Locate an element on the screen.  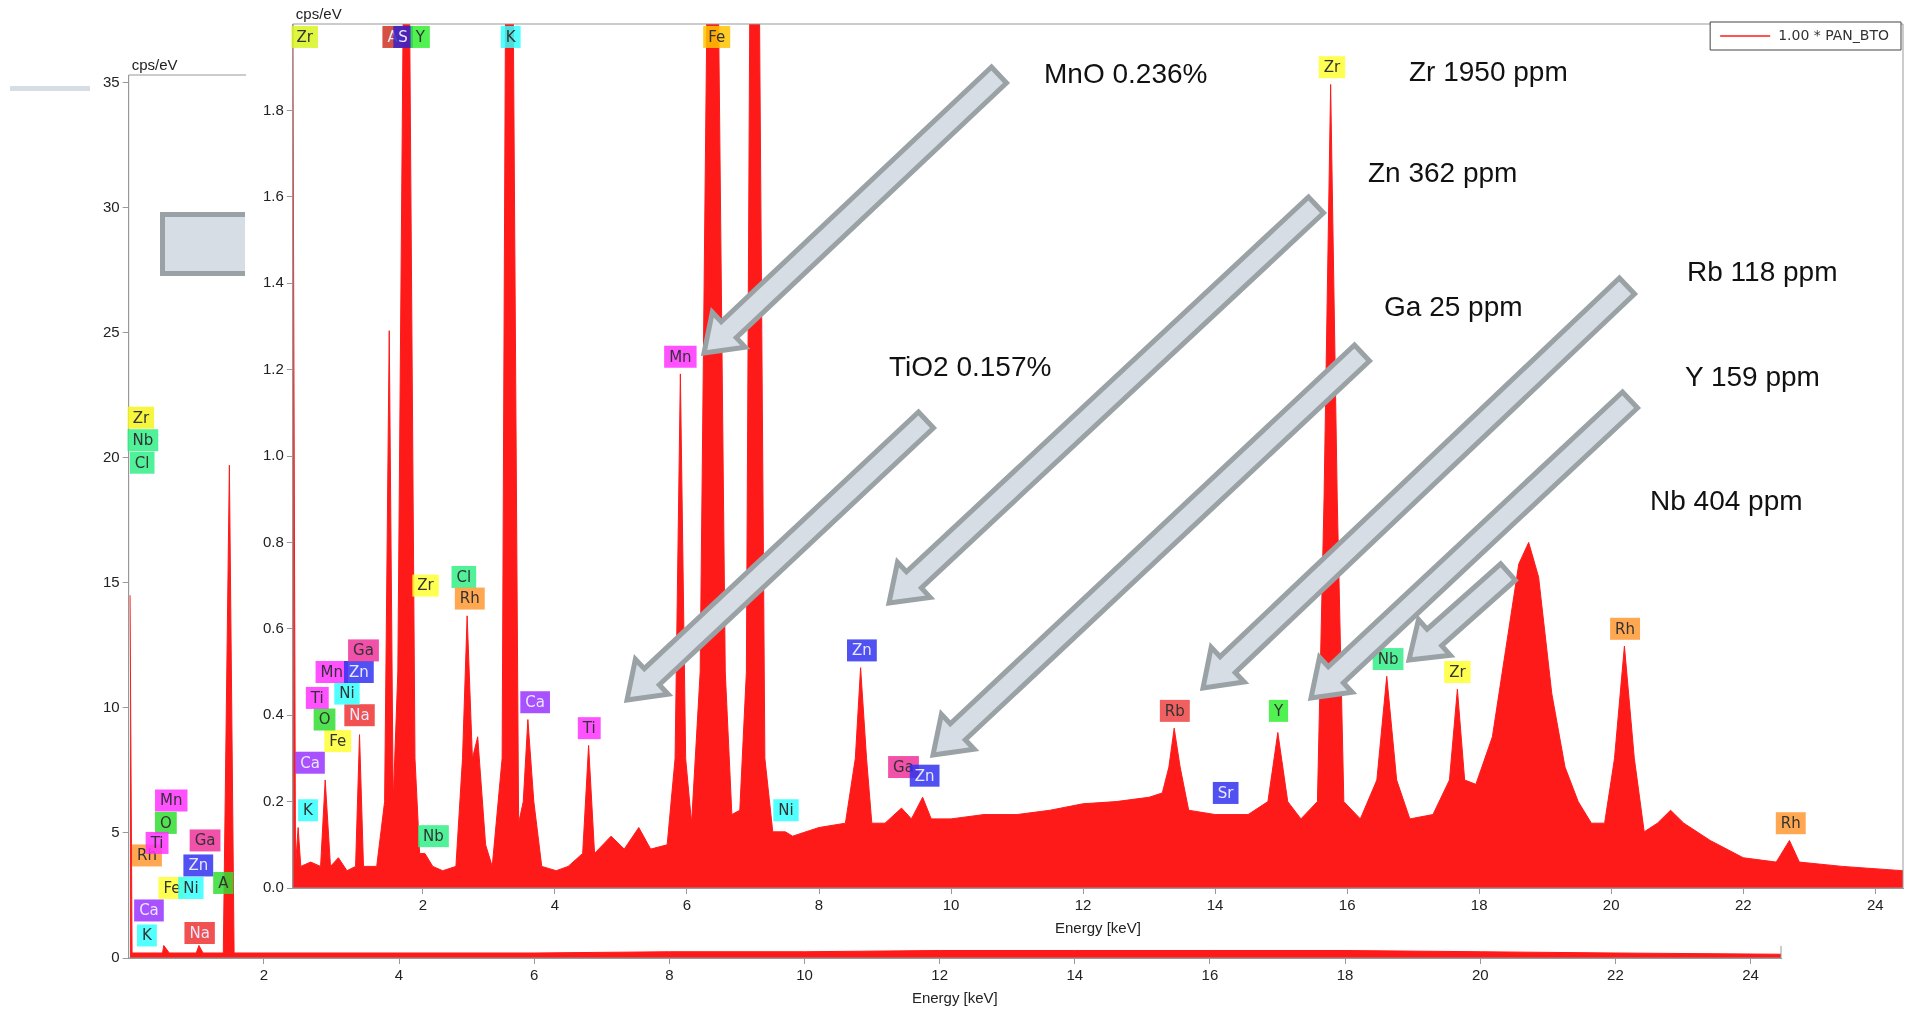
y-tick-label: 0.6 is located at coordinates (273, 627).